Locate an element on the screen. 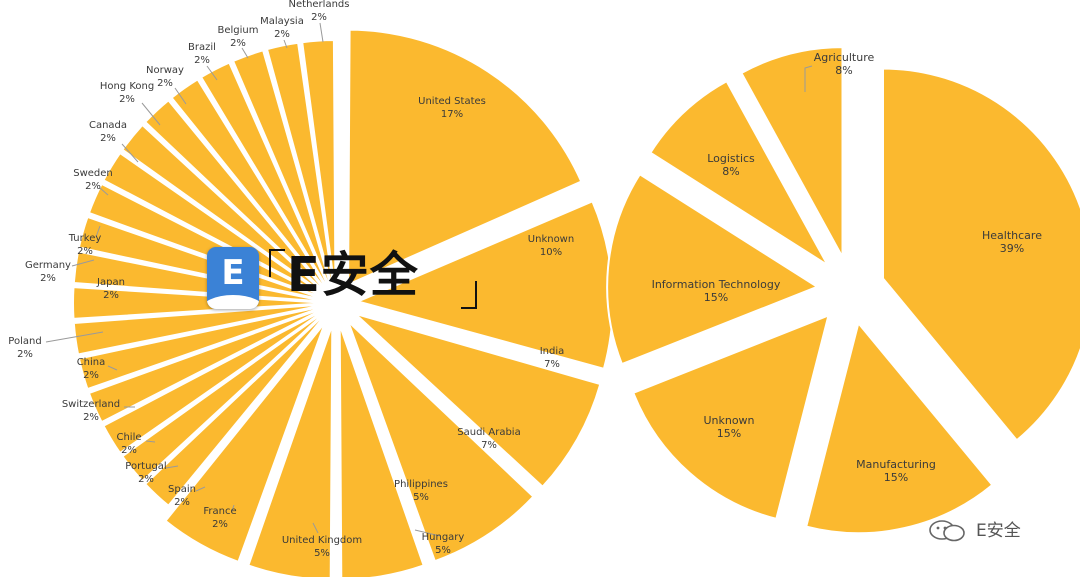  pie-slice-belgium is located at coordinates (283, 172).